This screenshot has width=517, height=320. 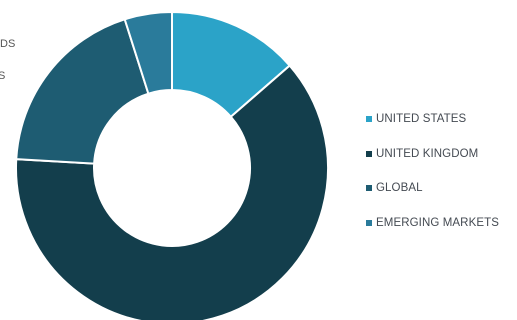 I want to click on clipped-label-1: DS, so click(x=8, y=44).